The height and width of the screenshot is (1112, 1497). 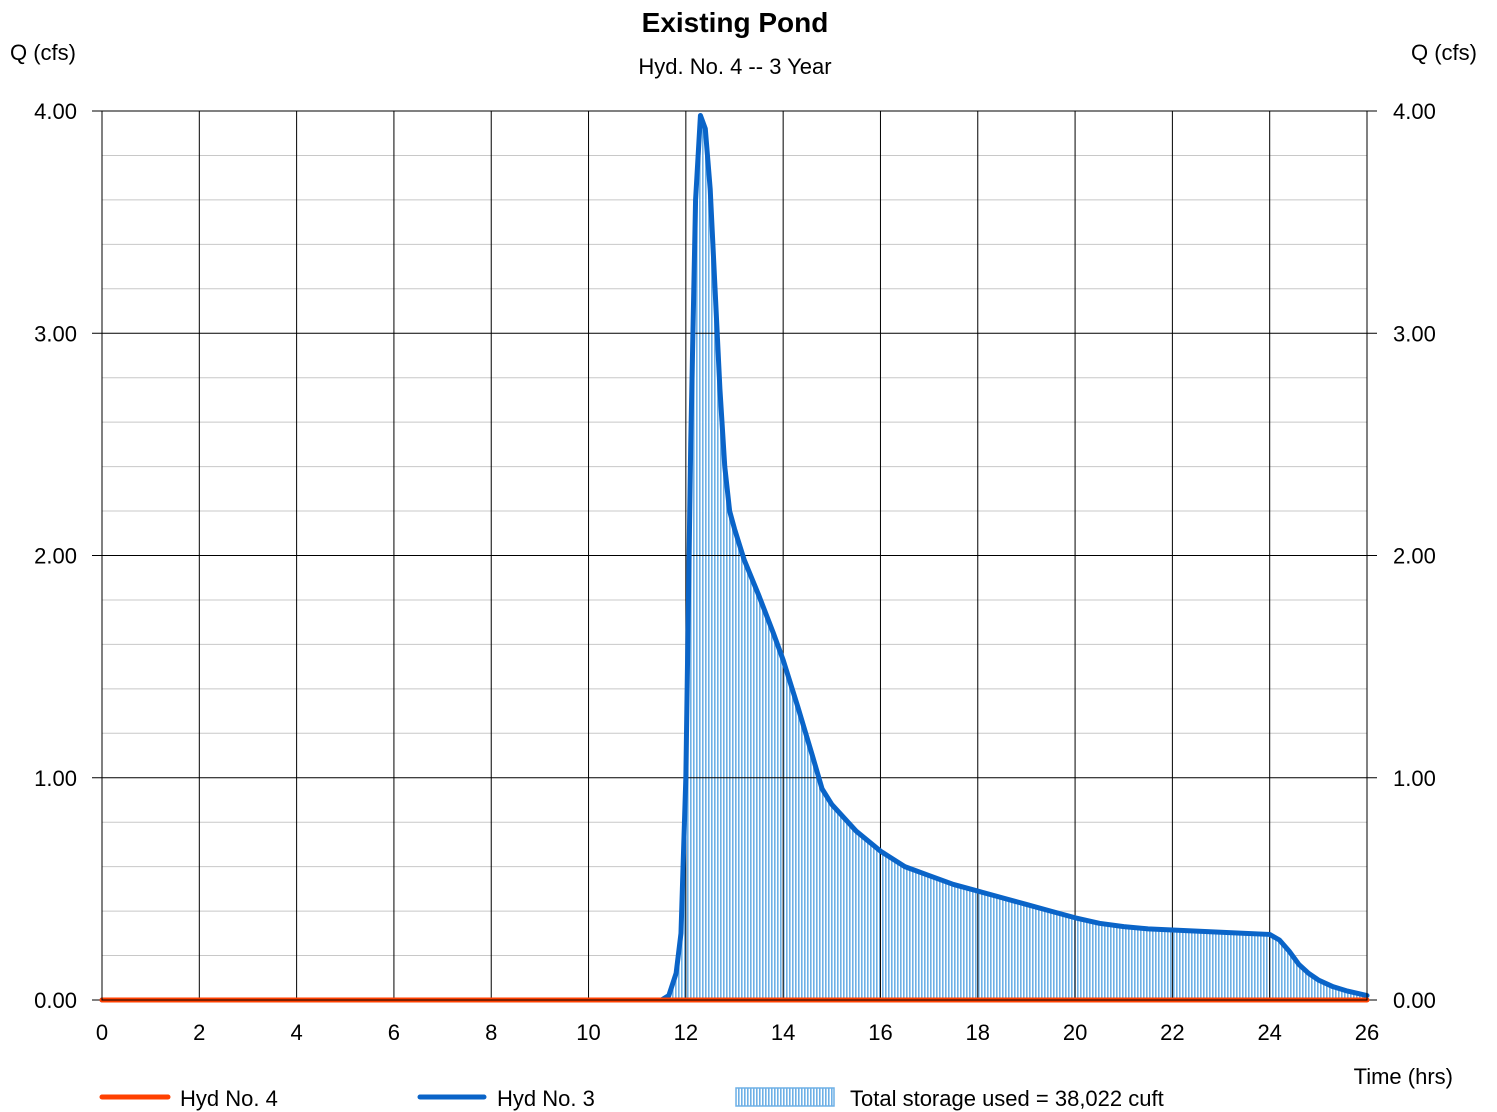 I want to click on y-axis-label-right: Q (cfs), so click(x=1444, y=52).